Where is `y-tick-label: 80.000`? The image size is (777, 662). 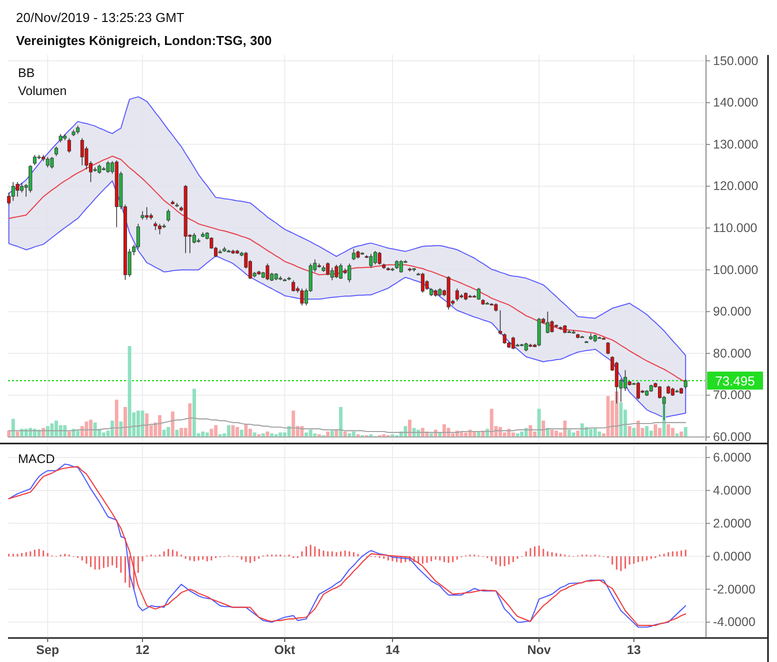
y-tick-label: 80.000 is located at coordinates (732, 353).